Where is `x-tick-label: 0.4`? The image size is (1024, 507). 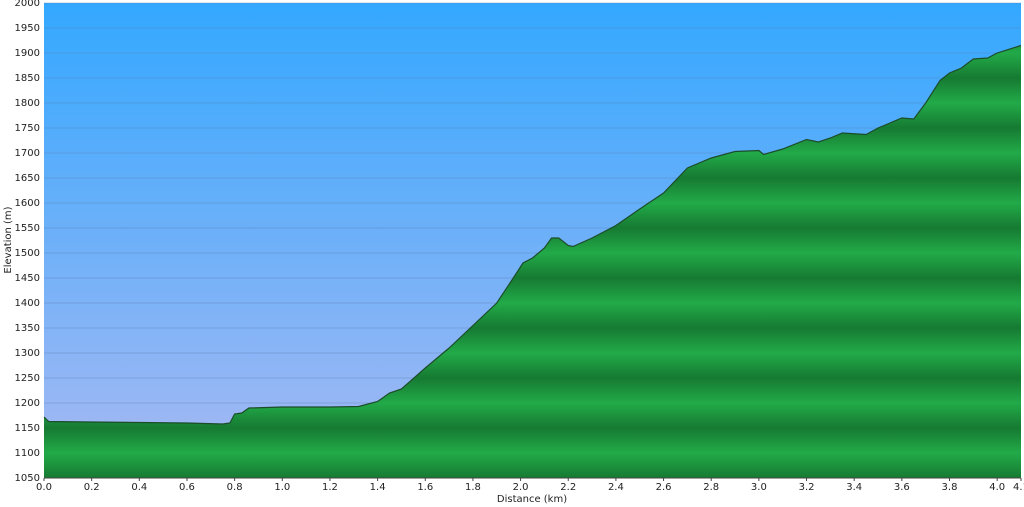 x-tick-label: 0.4 is located at coordinates (139, 487).